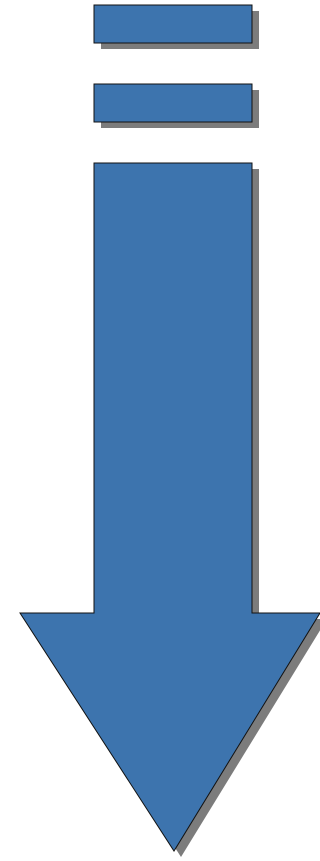 The image size is (320, 861). I want to click on middle-bar, so click(173, 103).